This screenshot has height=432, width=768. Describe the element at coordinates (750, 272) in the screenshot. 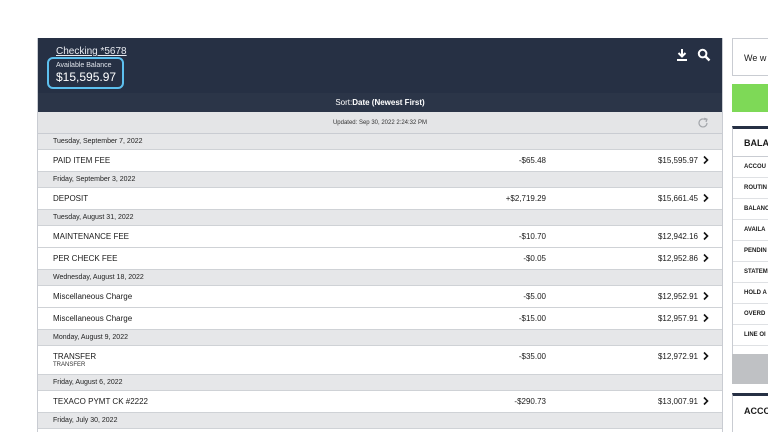

I see `balance-detail-item: STATEM` at that location.